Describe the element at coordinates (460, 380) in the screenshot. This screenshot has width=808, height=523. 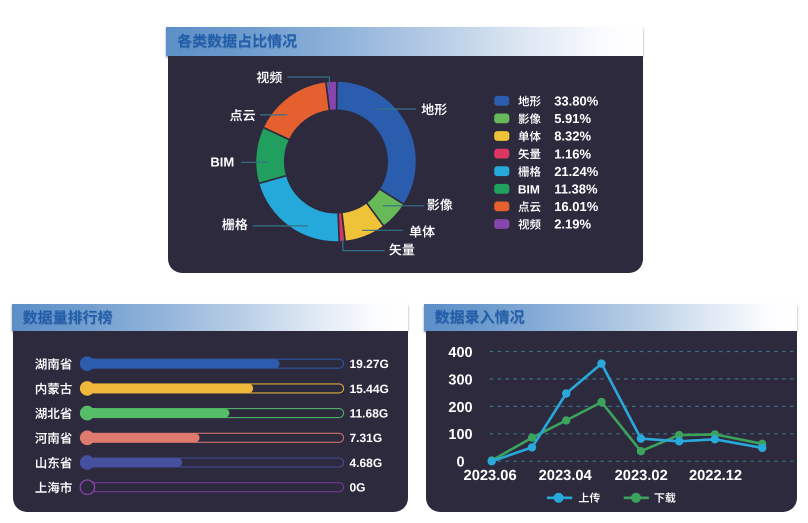
I see `svg-text: 300` at that location.